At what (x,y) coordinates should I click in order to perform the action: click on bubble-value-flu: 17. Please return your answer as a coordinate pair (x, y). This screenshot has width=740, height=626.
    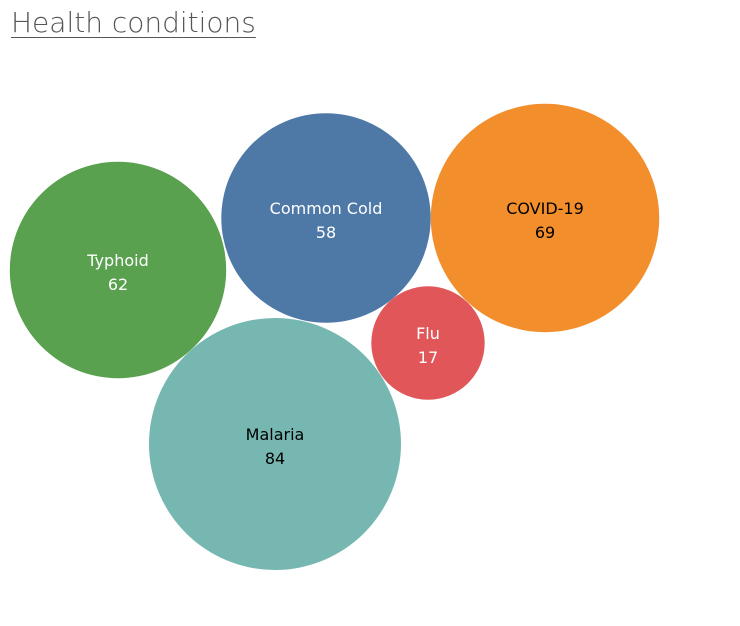
    Looking at the image, I should click on (428, 357).